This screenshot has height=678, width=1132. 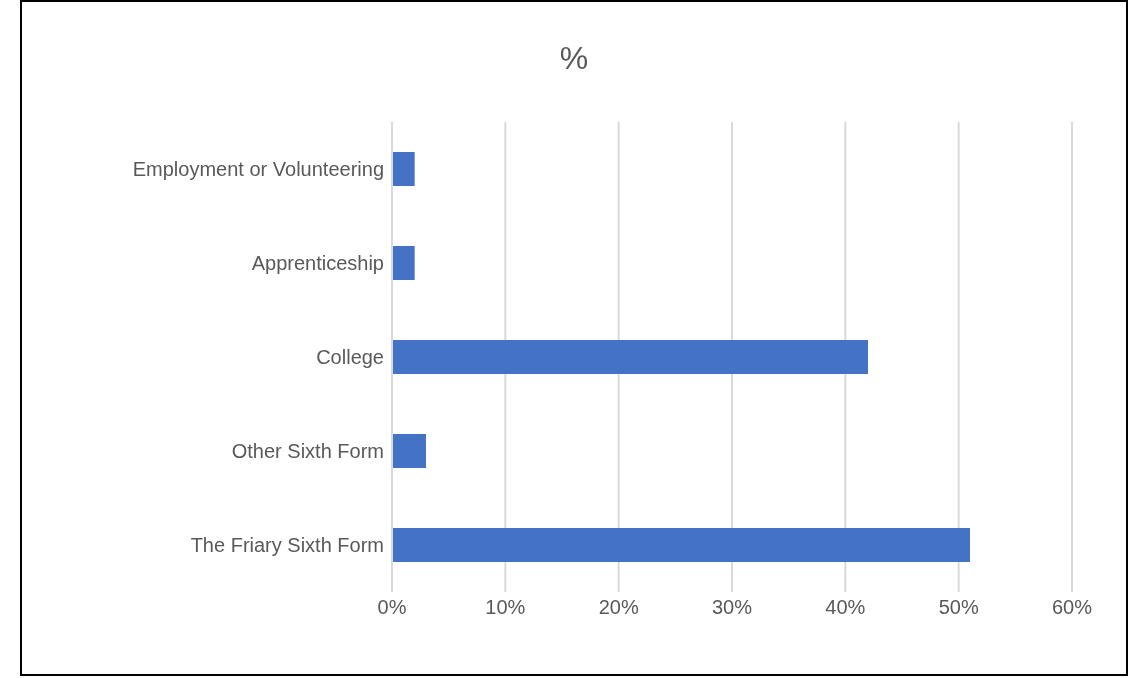 What do you see at coordinates (618, 607) in the screenshot?
I see `x-tick-label: 20%` at bounding box center [618, 607].